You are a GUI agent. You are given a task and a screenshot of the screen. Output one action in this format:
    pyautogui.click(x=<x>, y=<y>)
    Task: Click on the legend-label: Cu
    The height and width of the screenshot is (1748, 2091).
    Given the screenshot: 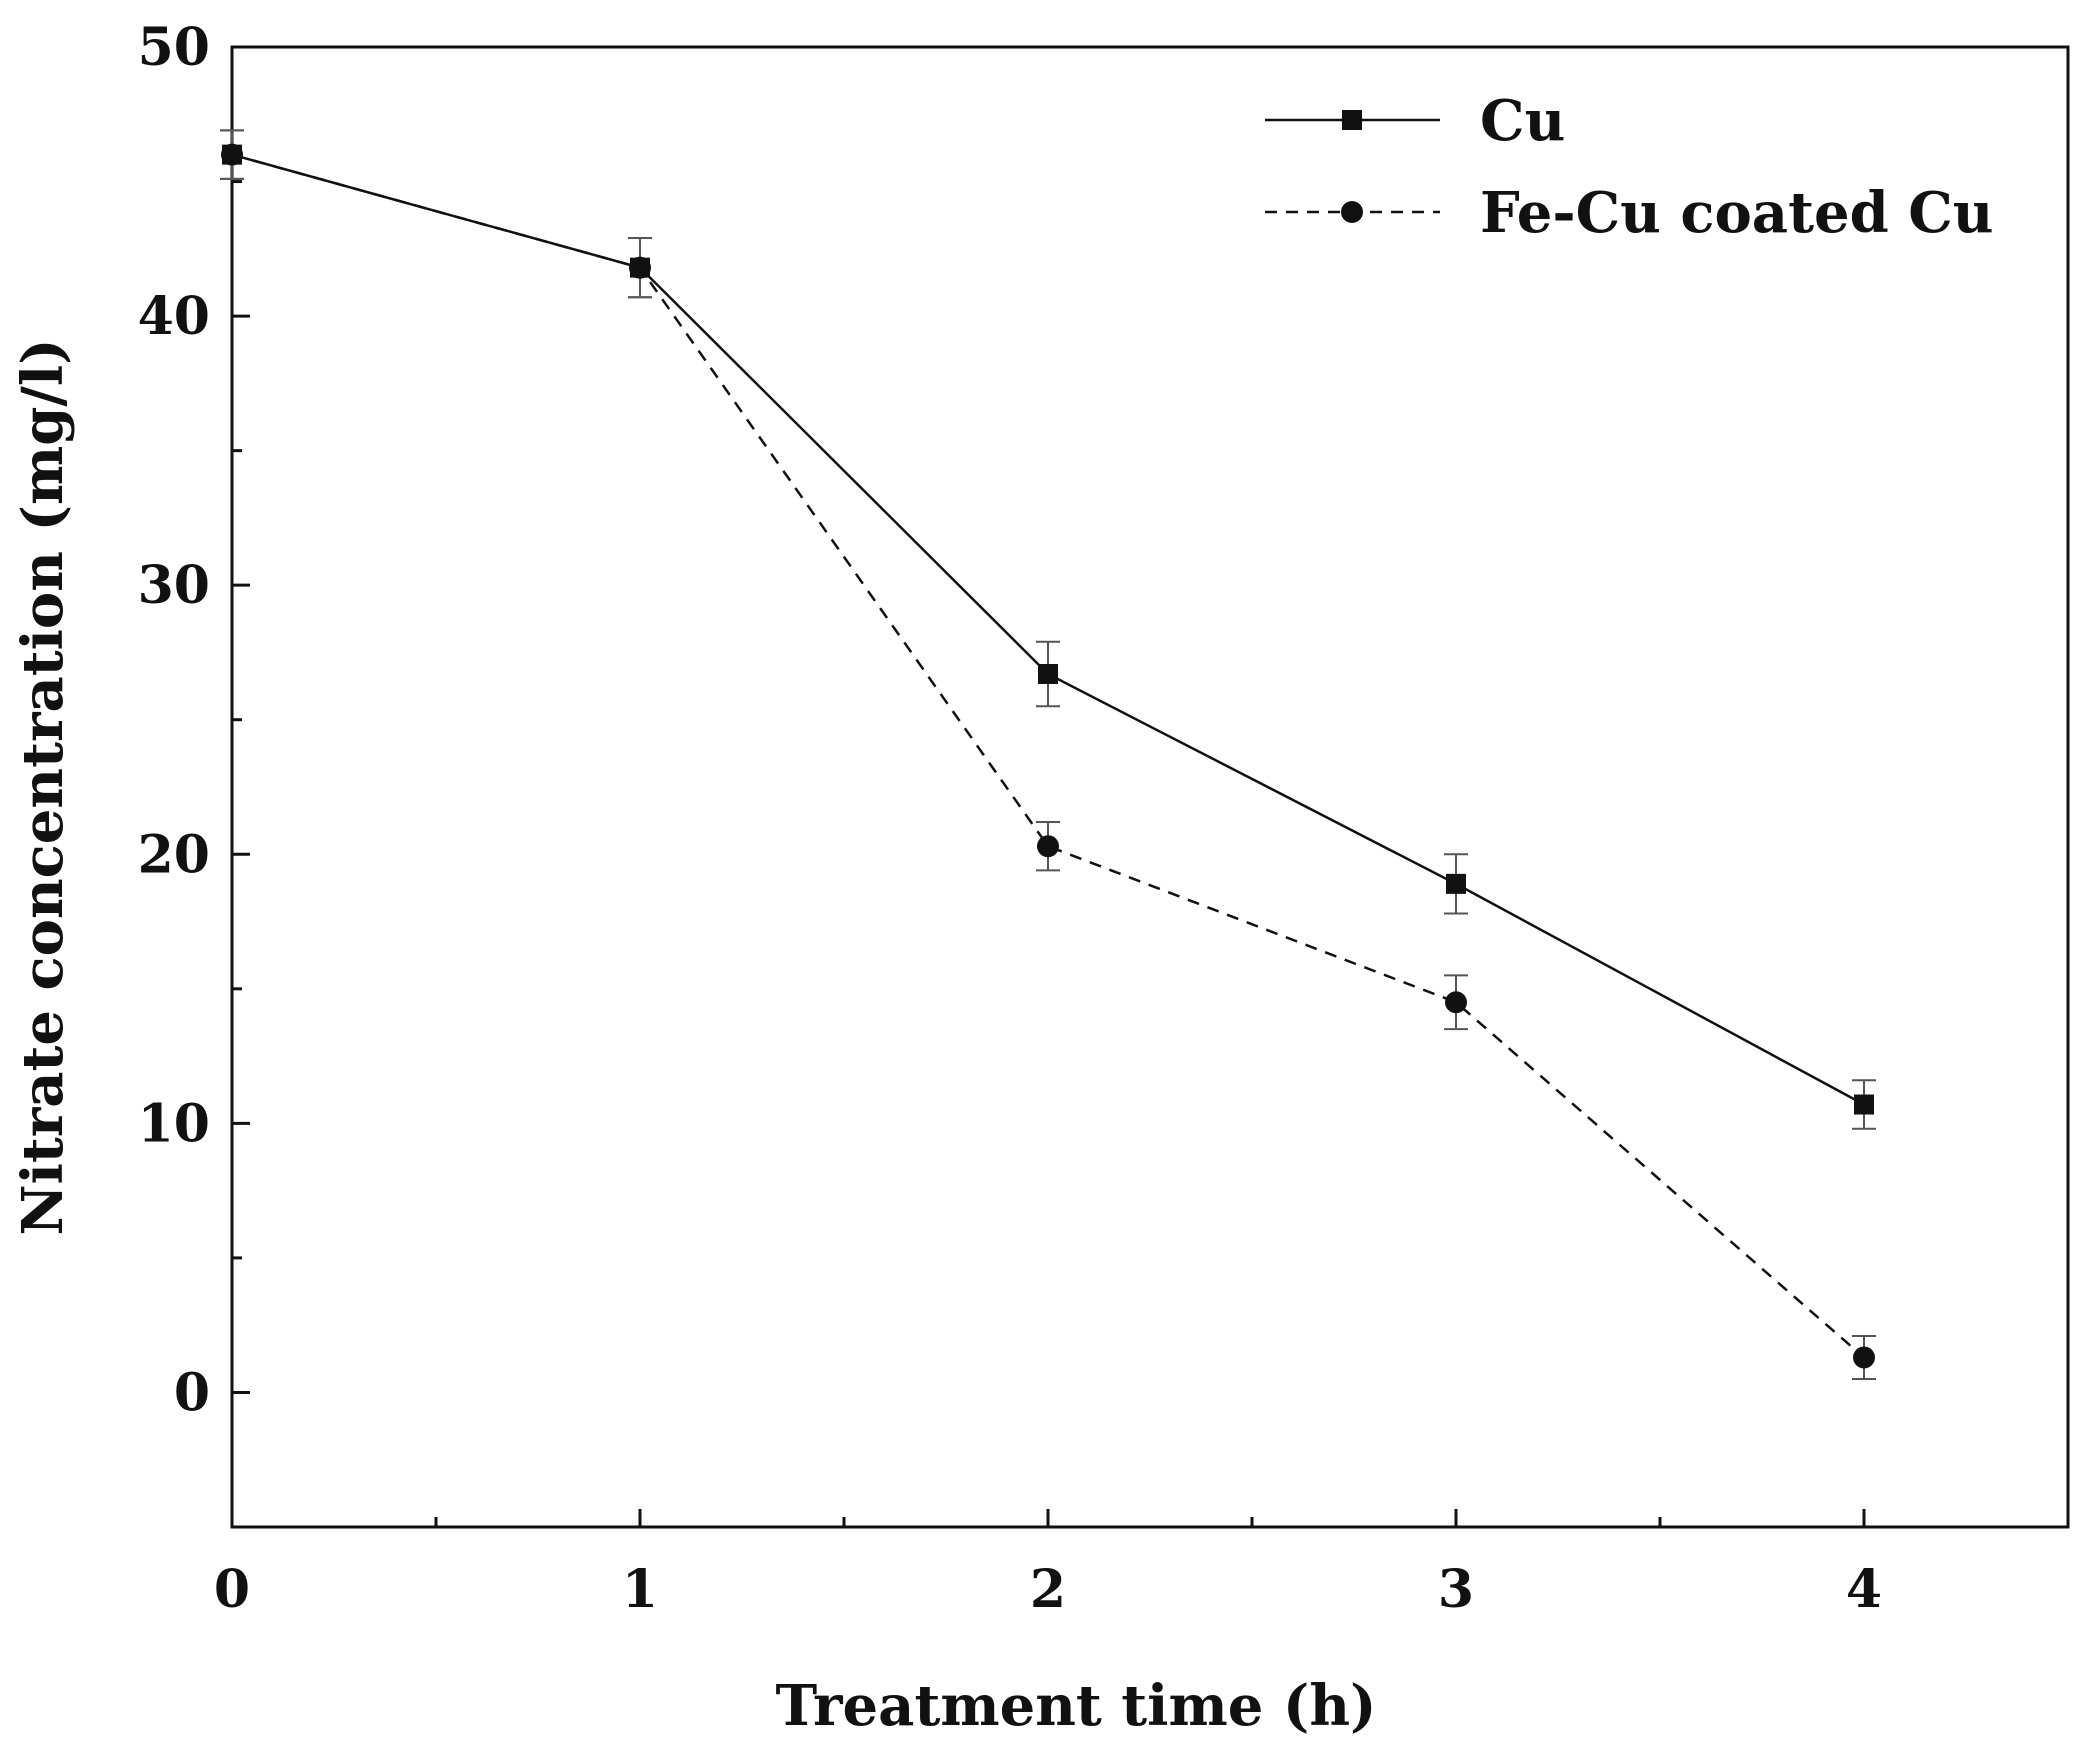 What is the action you would take?
    pyautogui.click(x=1522, y=121)
    